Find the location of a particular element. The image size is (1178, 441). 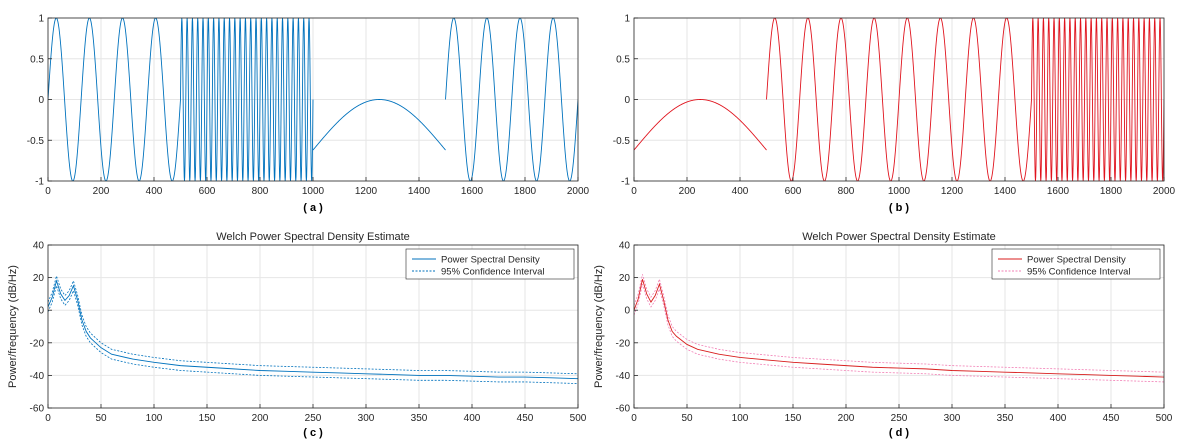

legend-box is located at coordinates (490, 264).